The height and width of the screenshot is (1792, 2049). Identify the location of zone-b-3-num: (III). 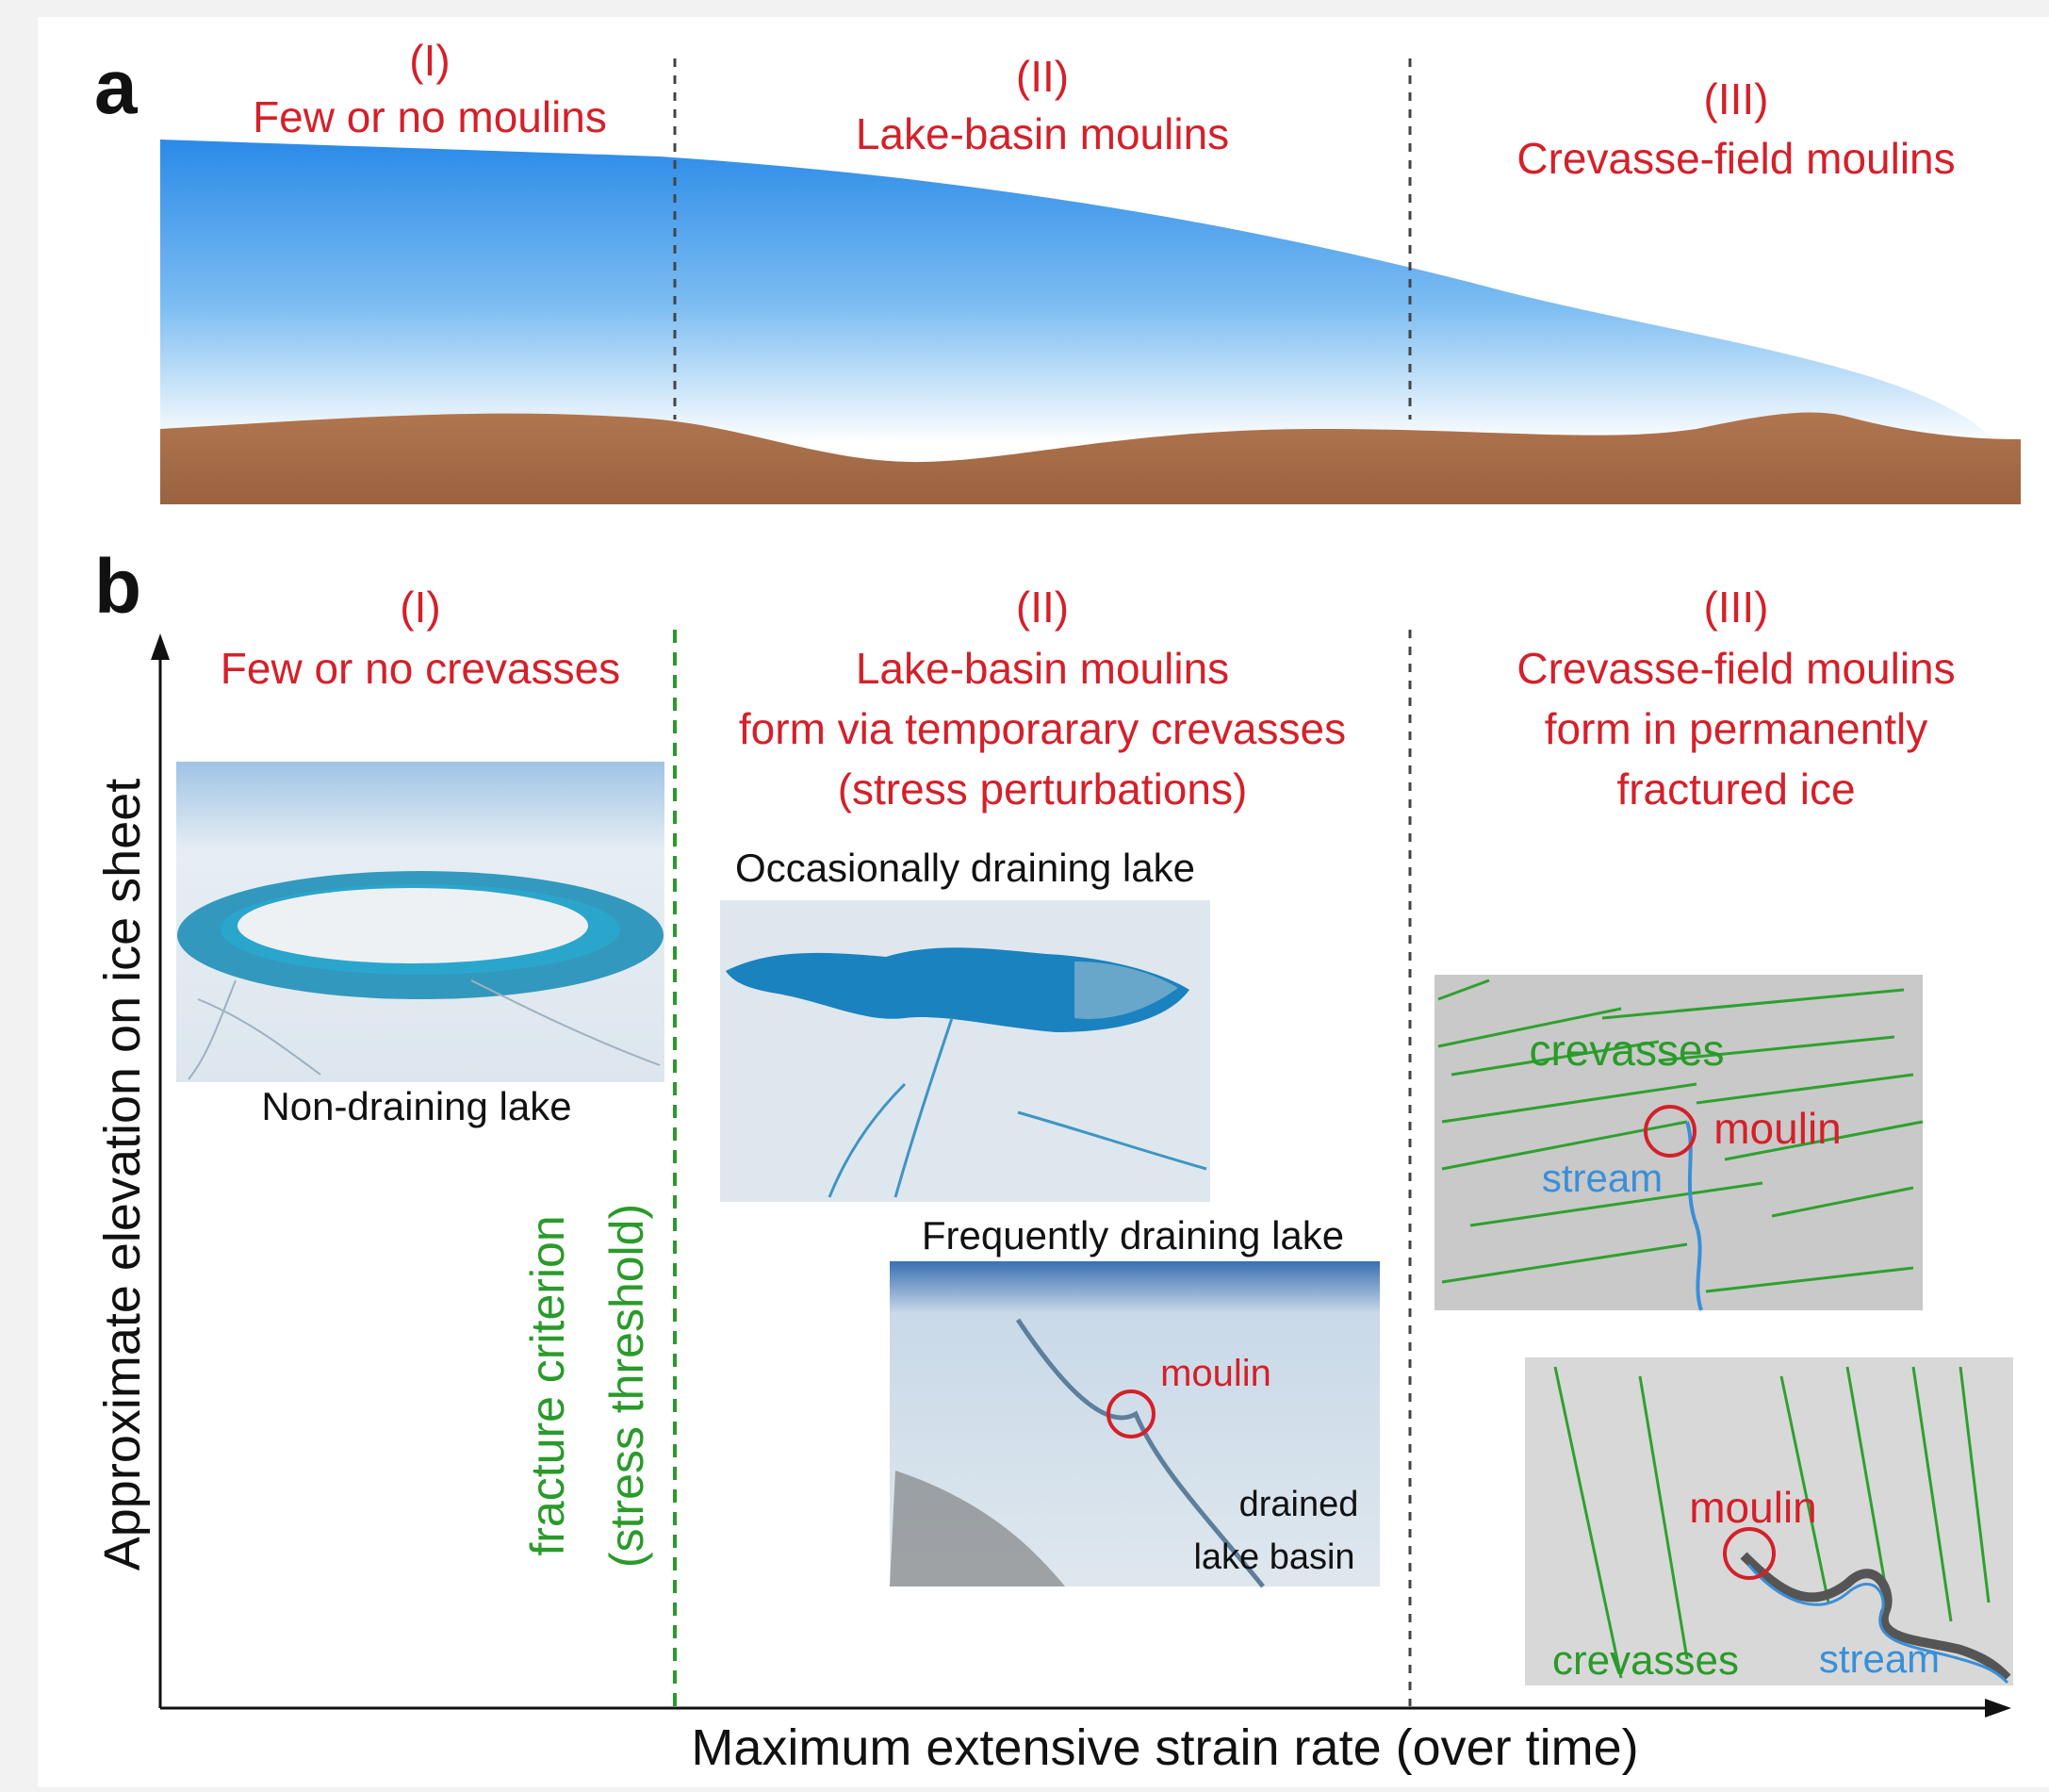
(1737, 607).